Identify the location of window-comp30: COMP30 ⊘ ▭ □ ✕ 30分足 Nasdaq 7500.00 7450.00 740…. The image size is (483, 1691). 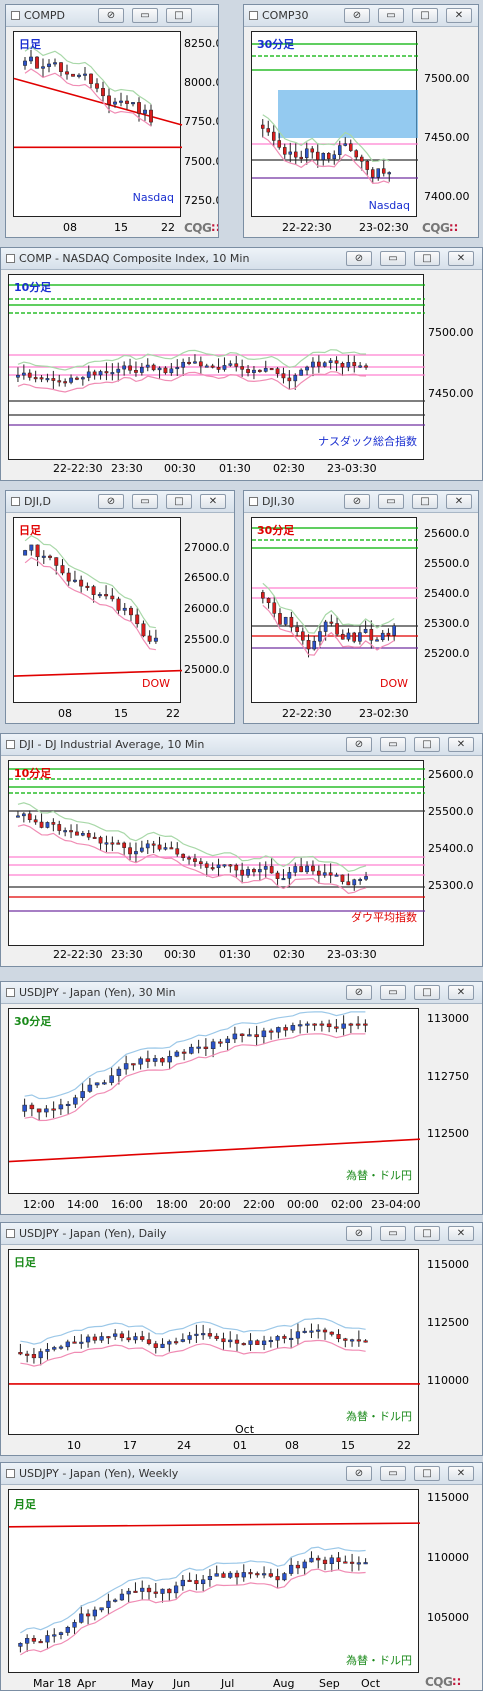
(361, 121).